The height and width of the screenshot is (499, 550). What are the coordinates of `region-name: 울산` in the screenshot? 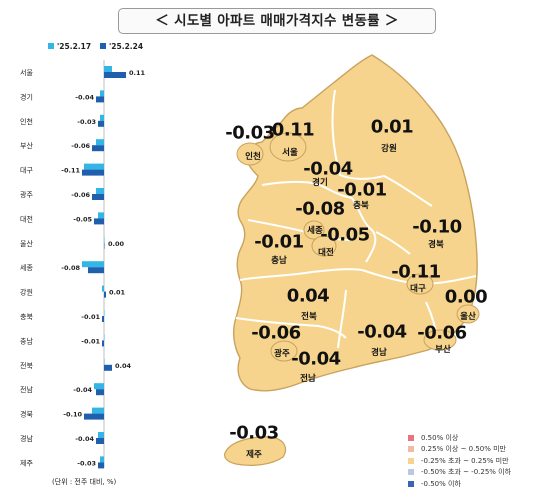 It's located at (468, 317).